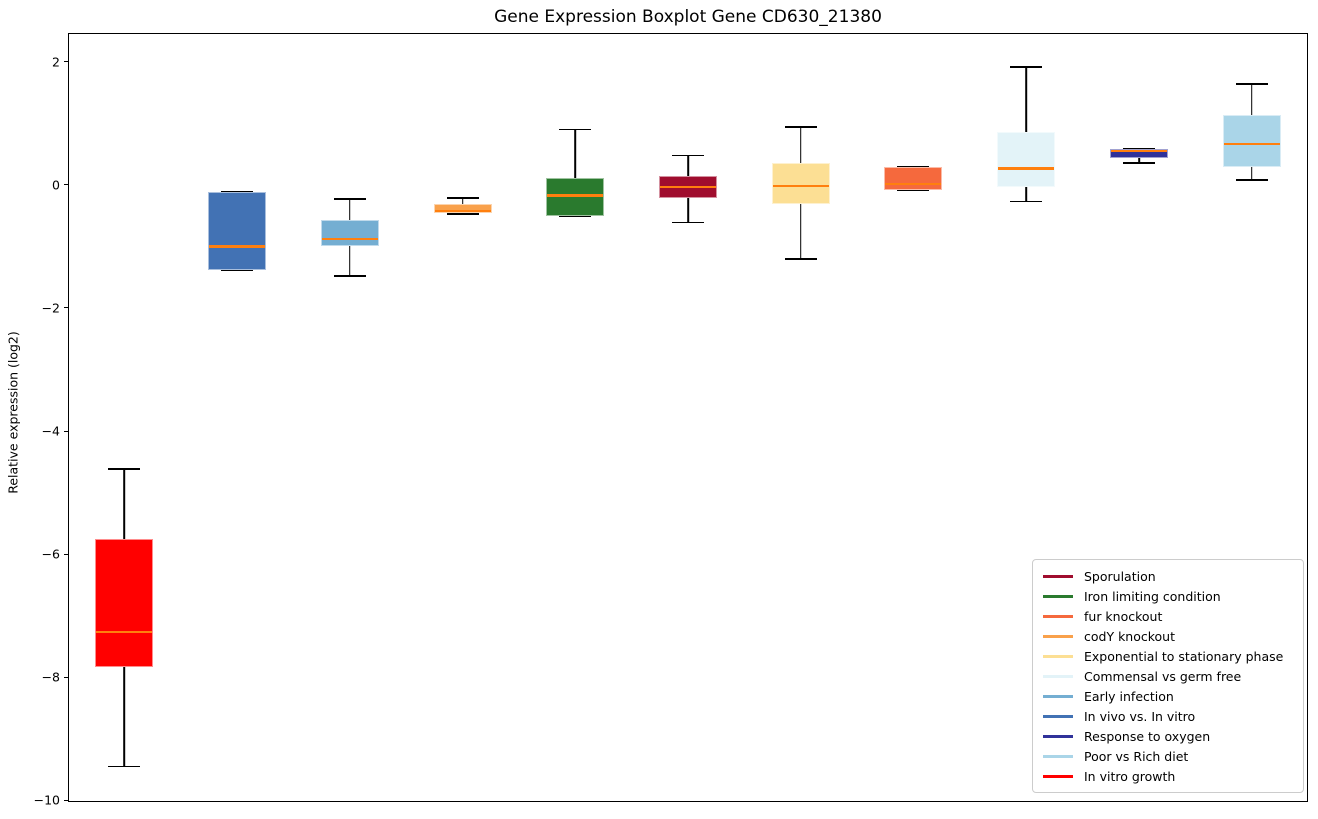 The width and height of the screenshot is (1318, 819). I want to click on legend-item: Early infection, so click(1168, 696).